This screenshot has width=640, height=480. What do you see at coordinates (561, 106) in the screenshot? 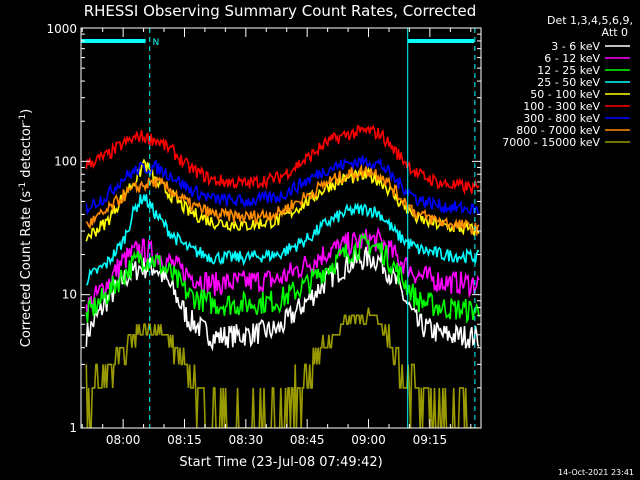
I see `legend-label: 100 - 300 keV` at bounding box center [561, 106].